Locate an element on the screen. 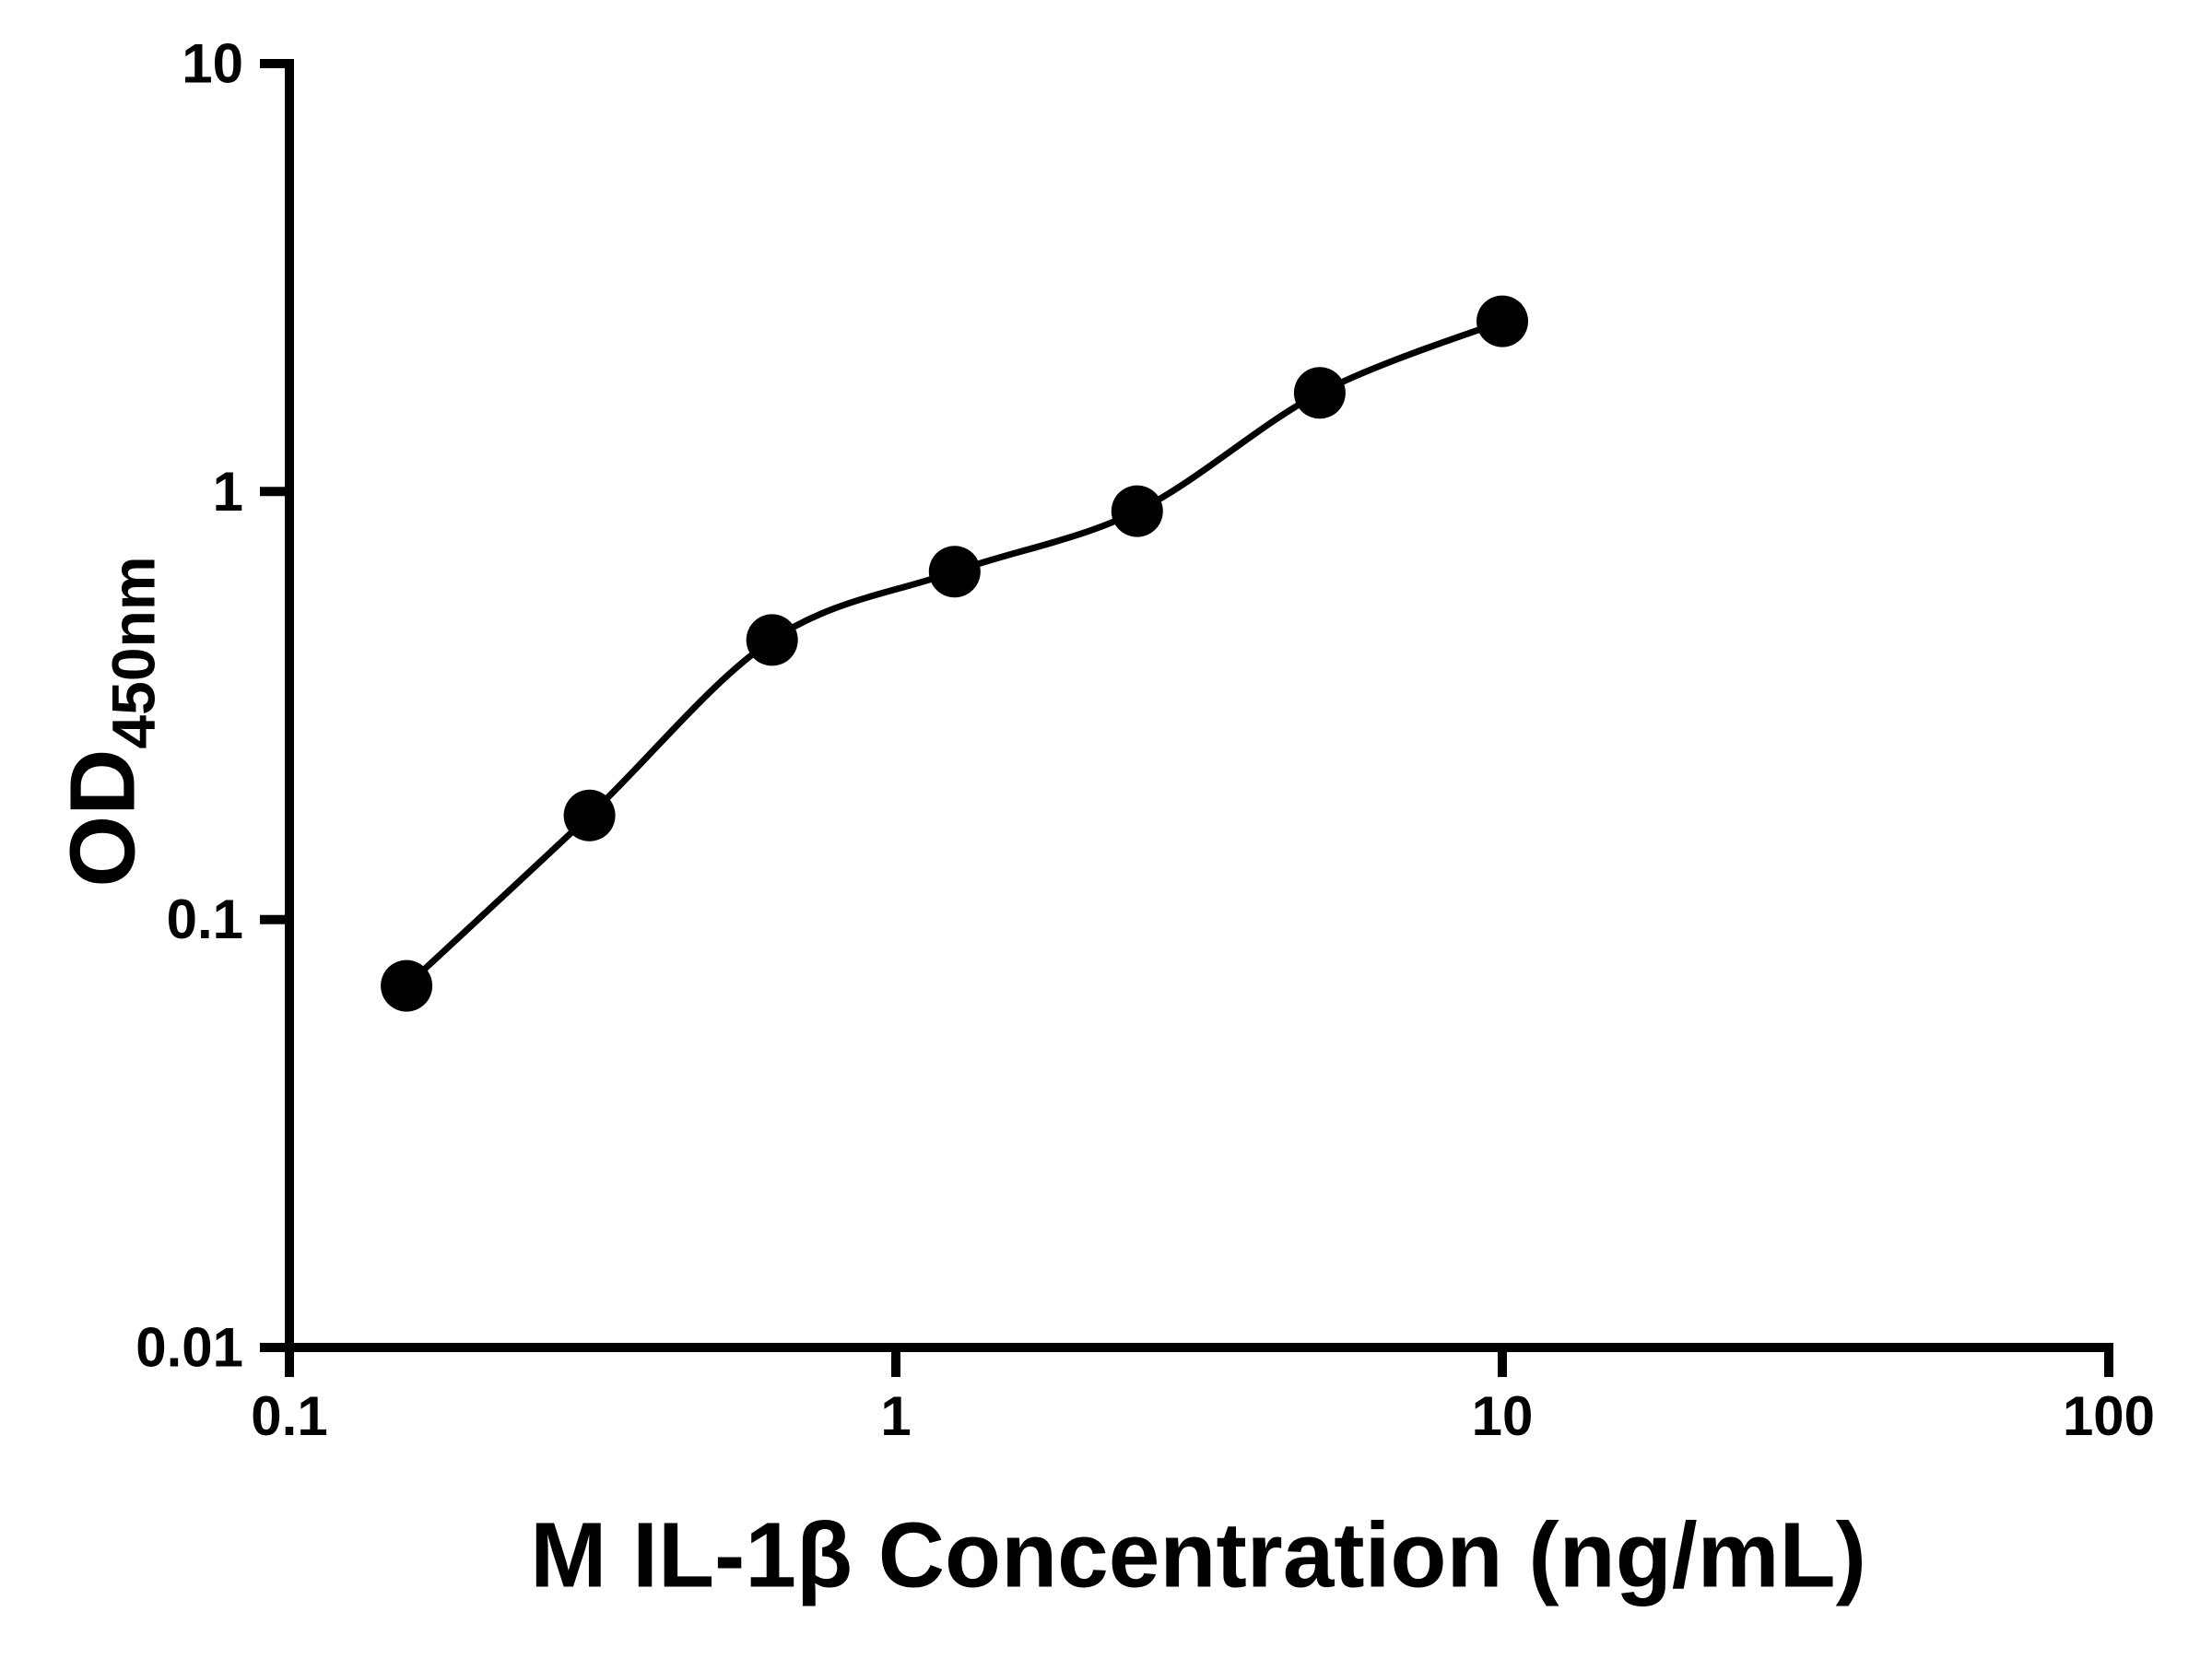 The height and width of the screenshot is (1659, 2212). x-tick-label: 0.1 is located at coordinates (289, 1416).